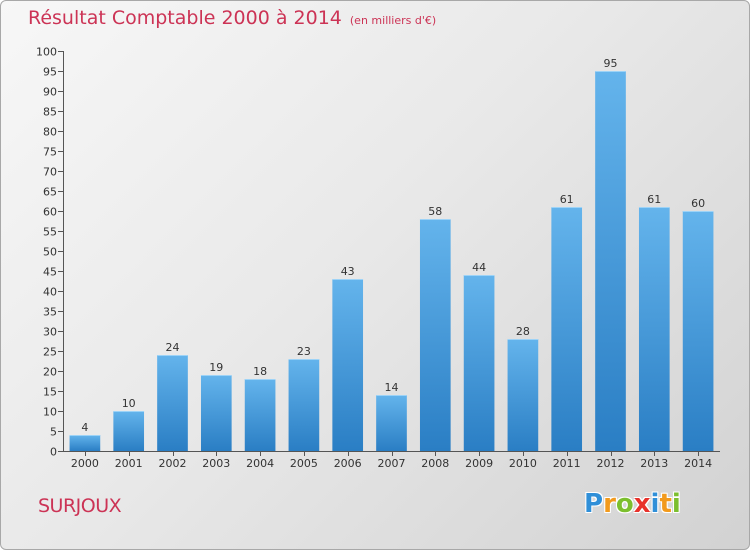 This screenshot has height=550, width=750. Describe the element at coordinates (50, 212) in the screenshot. I see `y-tick-label: 60` at that location.